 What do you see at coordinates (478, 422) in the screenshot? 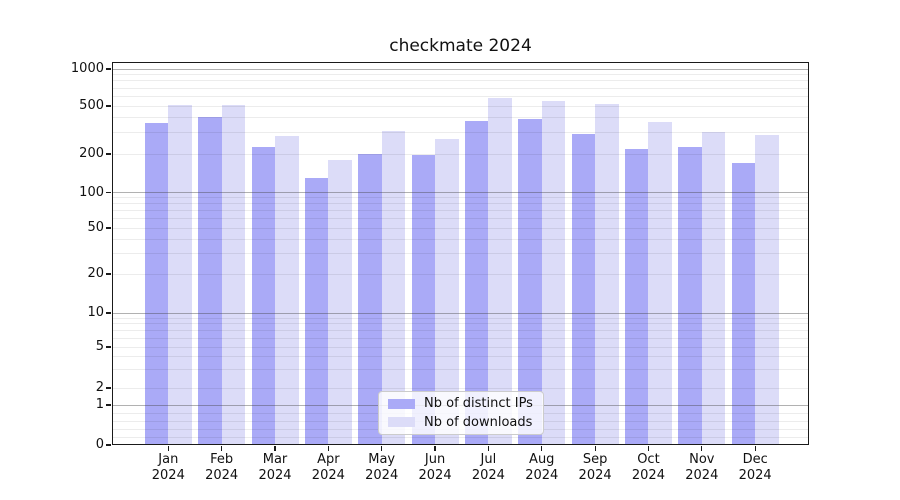
I see `legend-label-downloads: Nb of downloads` at bounding box center [478, 422].